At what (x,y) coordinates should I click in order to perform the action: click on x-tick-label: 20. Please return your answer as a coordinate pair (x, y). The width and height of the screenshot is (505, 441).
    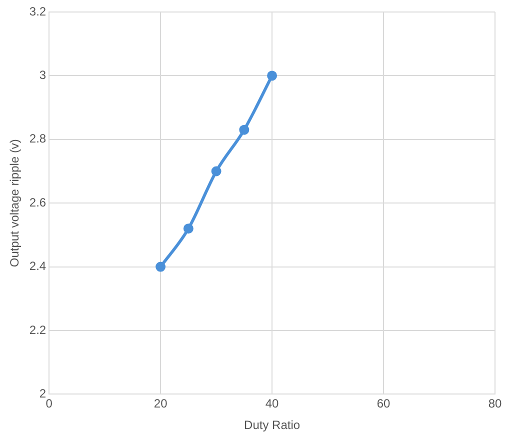
    Looking at the image, I should click on (161, 403).